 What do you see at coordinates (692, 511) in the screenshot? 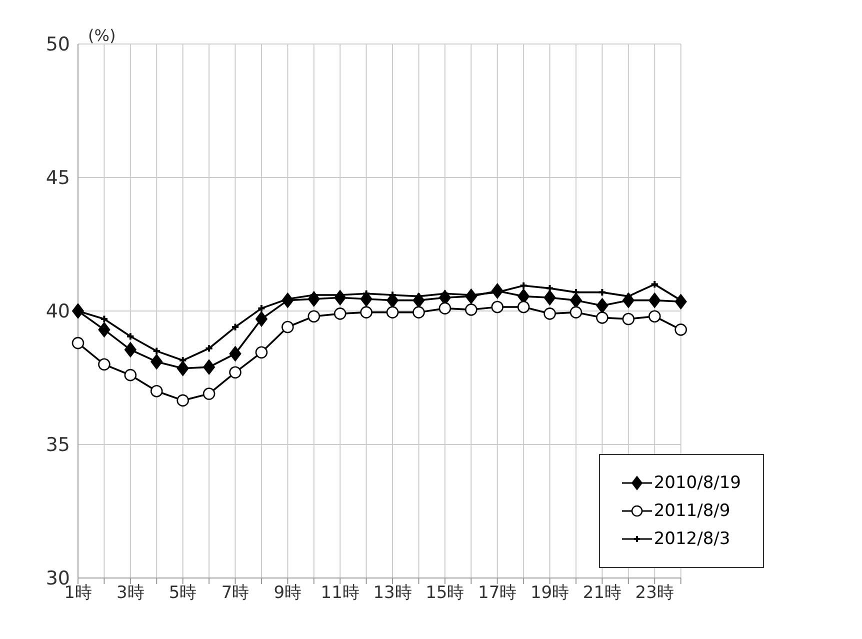
I see `legend-label: 2011/8/9` at bounding box center [692, 511].